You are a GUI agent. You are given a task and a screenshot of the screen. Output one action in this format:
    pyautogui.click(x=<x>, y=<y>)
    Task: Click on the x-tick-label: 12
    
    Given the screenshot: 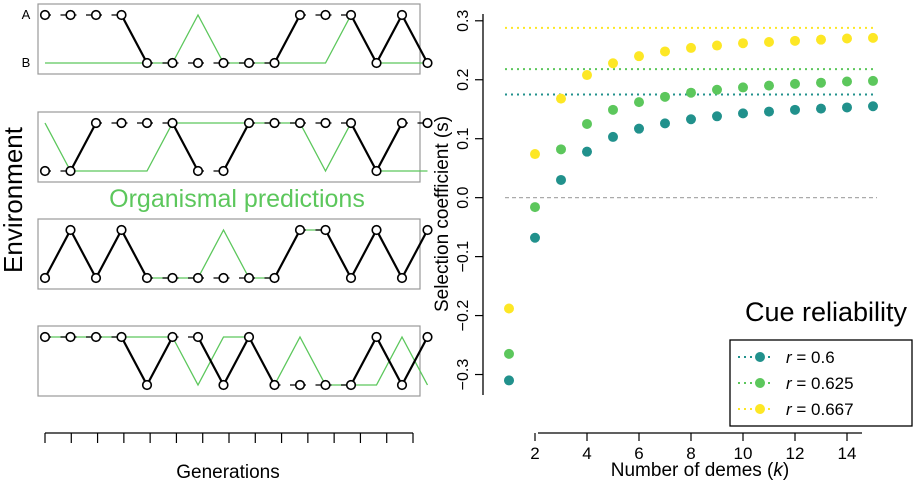 What is the action you would take?
    pyautogui.click(x=795, y=453)
    